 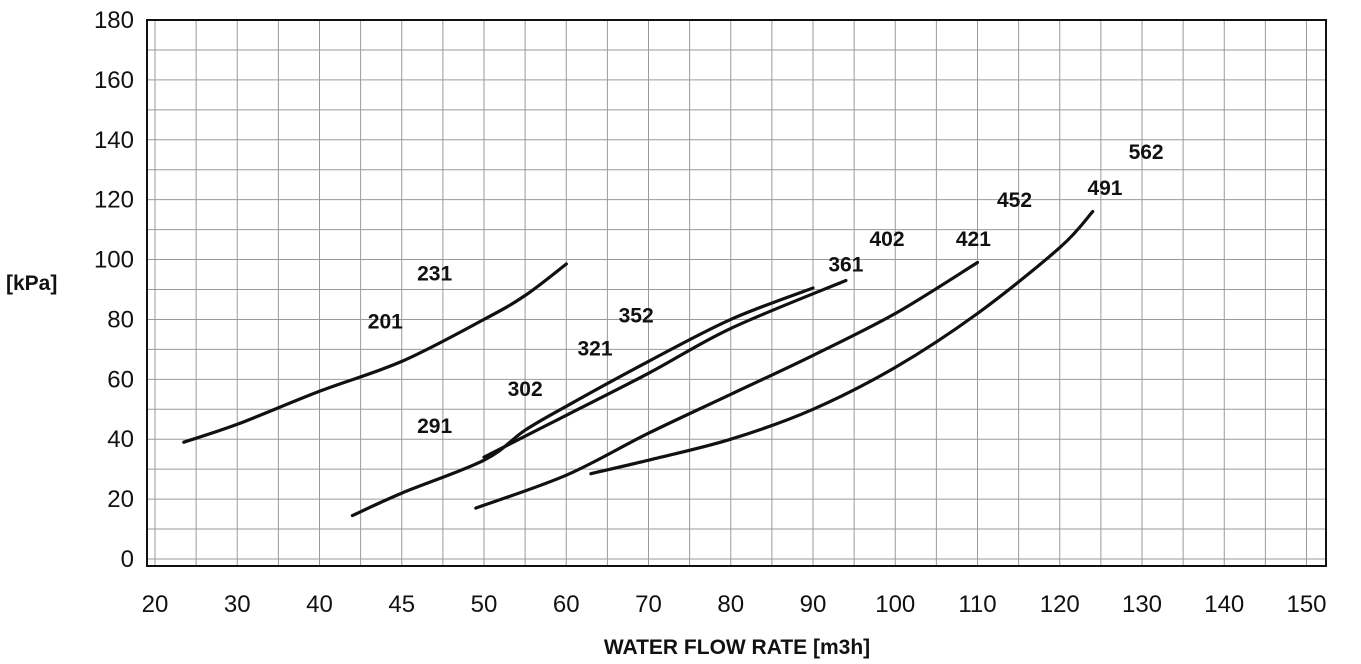 I want to click on x-axis-title: WATER FLOW RATE [m3h], so click(x=737, y=647).